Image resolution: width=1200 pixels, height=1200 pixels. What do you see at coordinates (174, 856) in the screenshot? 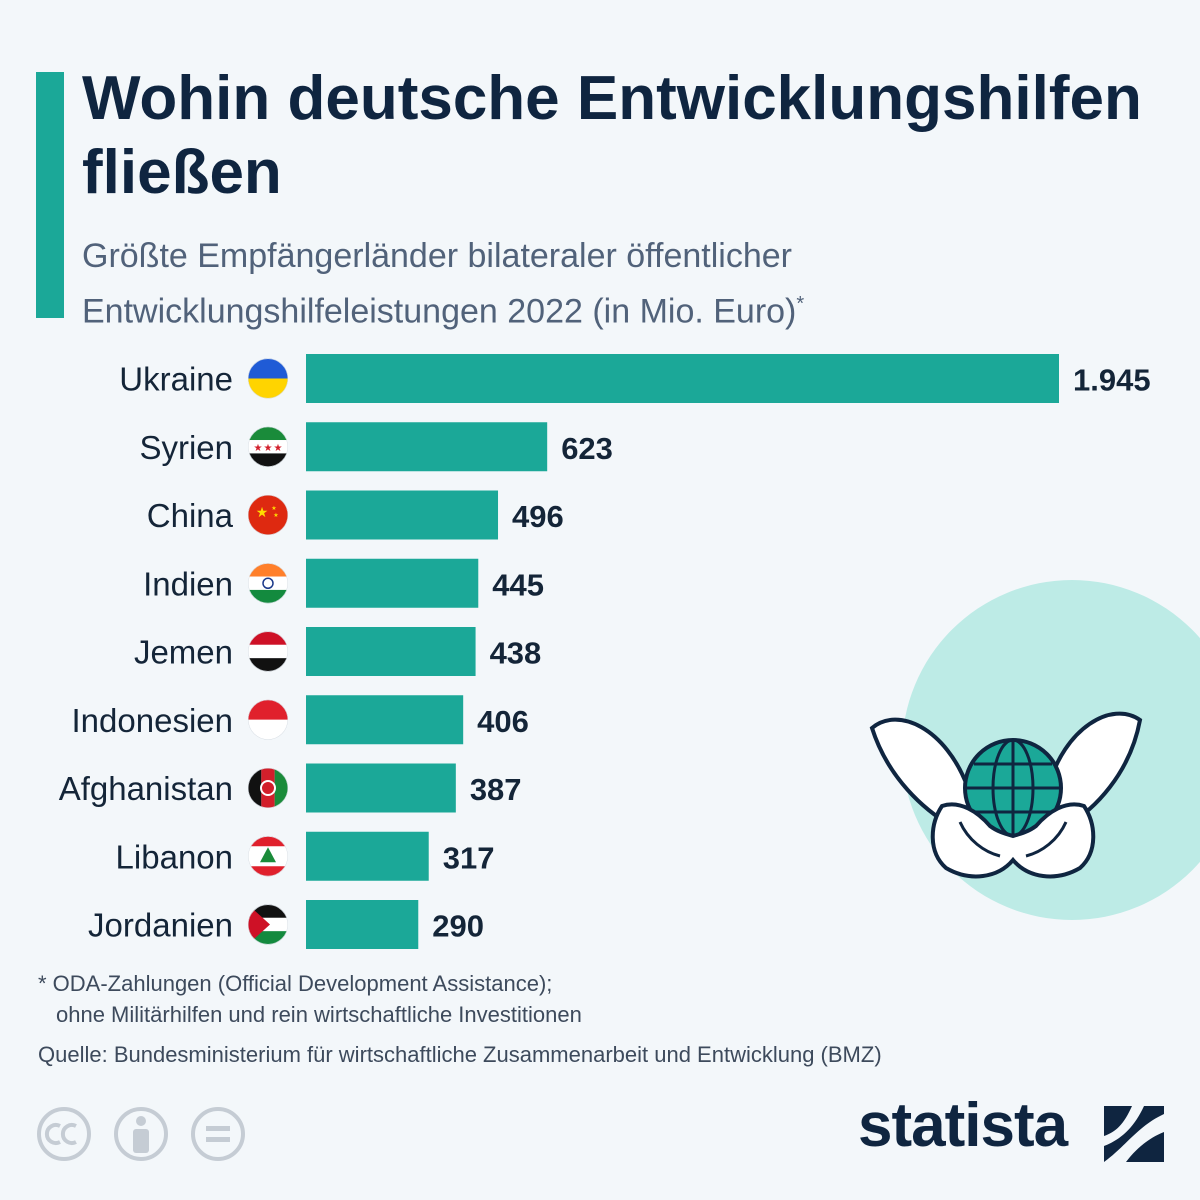
I see `category-label: Libanon` at bounding box center [174, 856].